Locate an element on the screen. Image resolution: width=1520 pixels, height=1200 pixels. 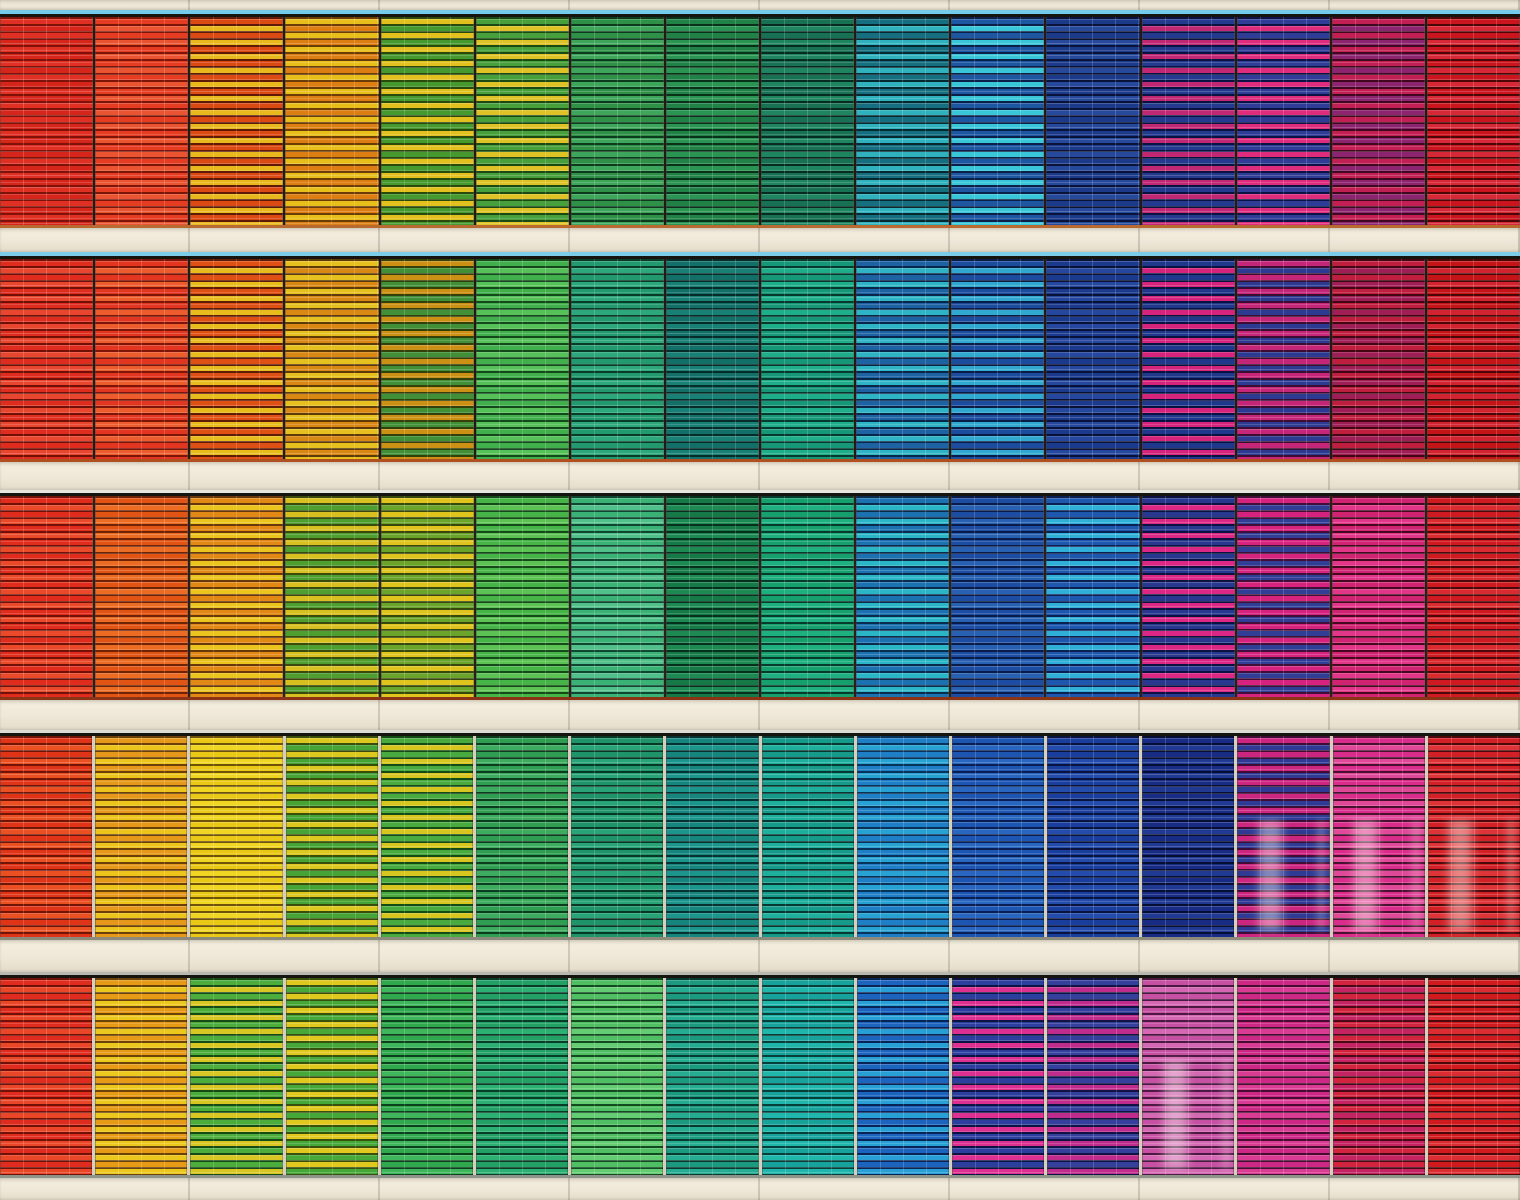
blind-panel-r3-c9 is located at coordinates (808, 596).